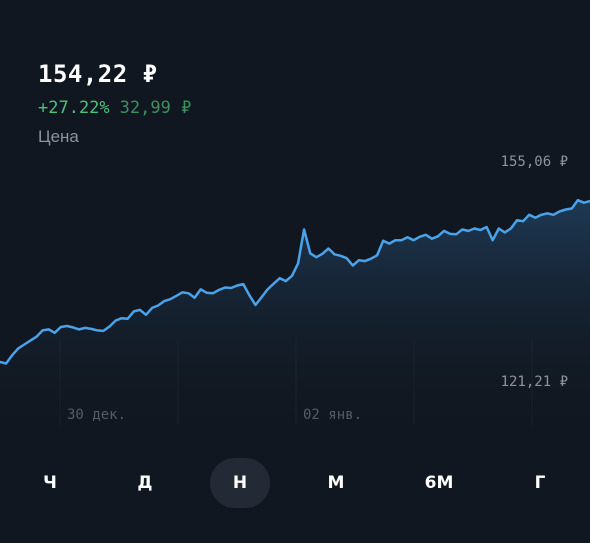 The width and height of the screenshot is (590, 543). I want to click on period-week: Н, so click(240, 483).